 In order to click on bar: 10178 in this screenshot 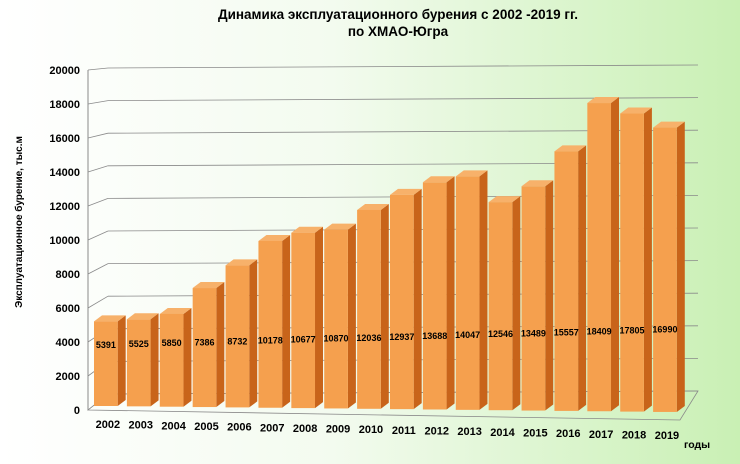, I will do `click(274, 321)`.